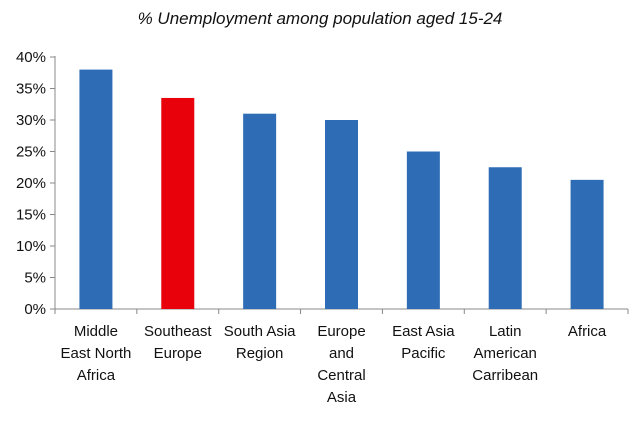 The width and height of the screenshot is (640, 422). I want to click on y-tick-label: 30%, so click(31, 120).